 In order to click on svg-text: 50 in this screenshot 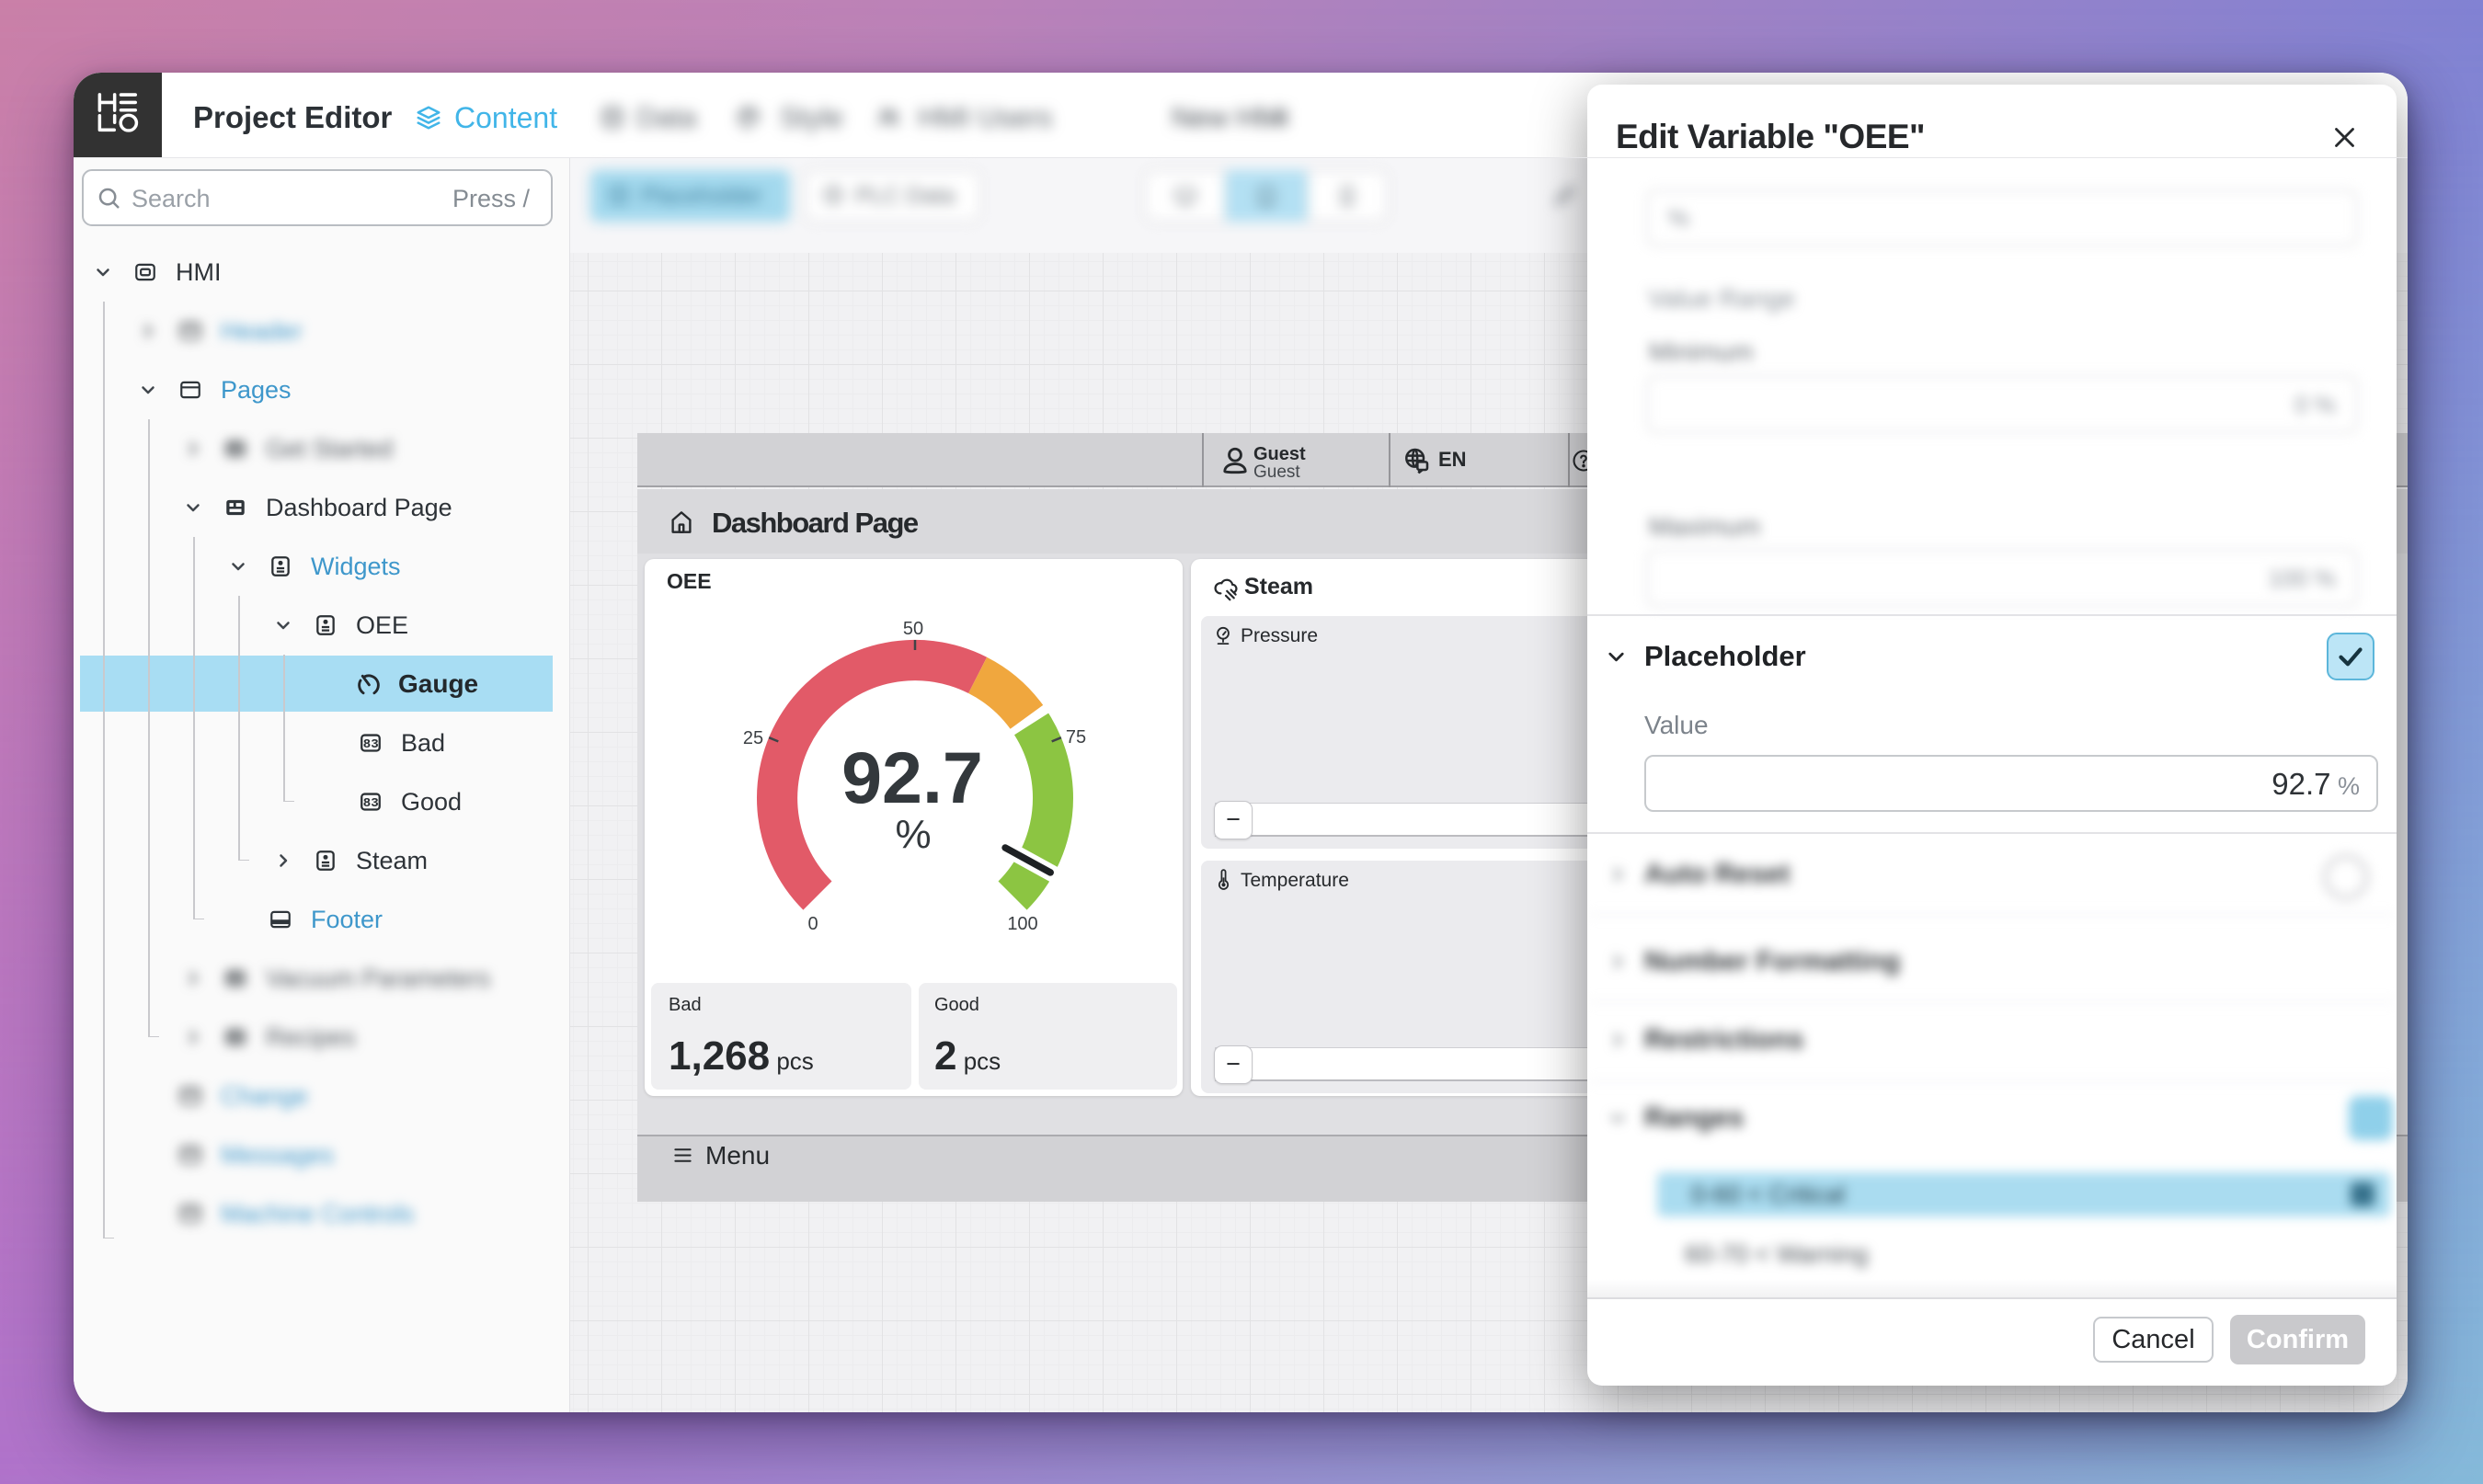, I will do `click(913, 629)`.